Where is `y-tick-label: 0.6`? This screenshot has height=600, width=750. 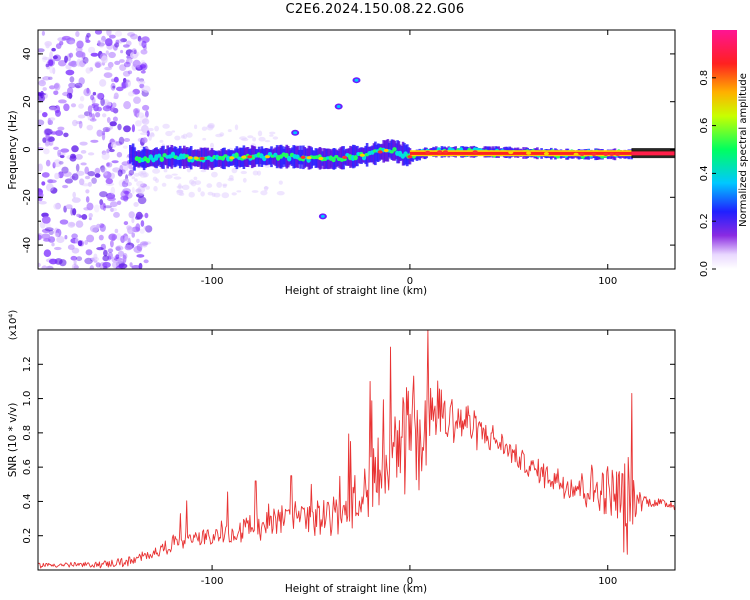 y-tick-label: 0.6 is located at coordinates (27, 467).